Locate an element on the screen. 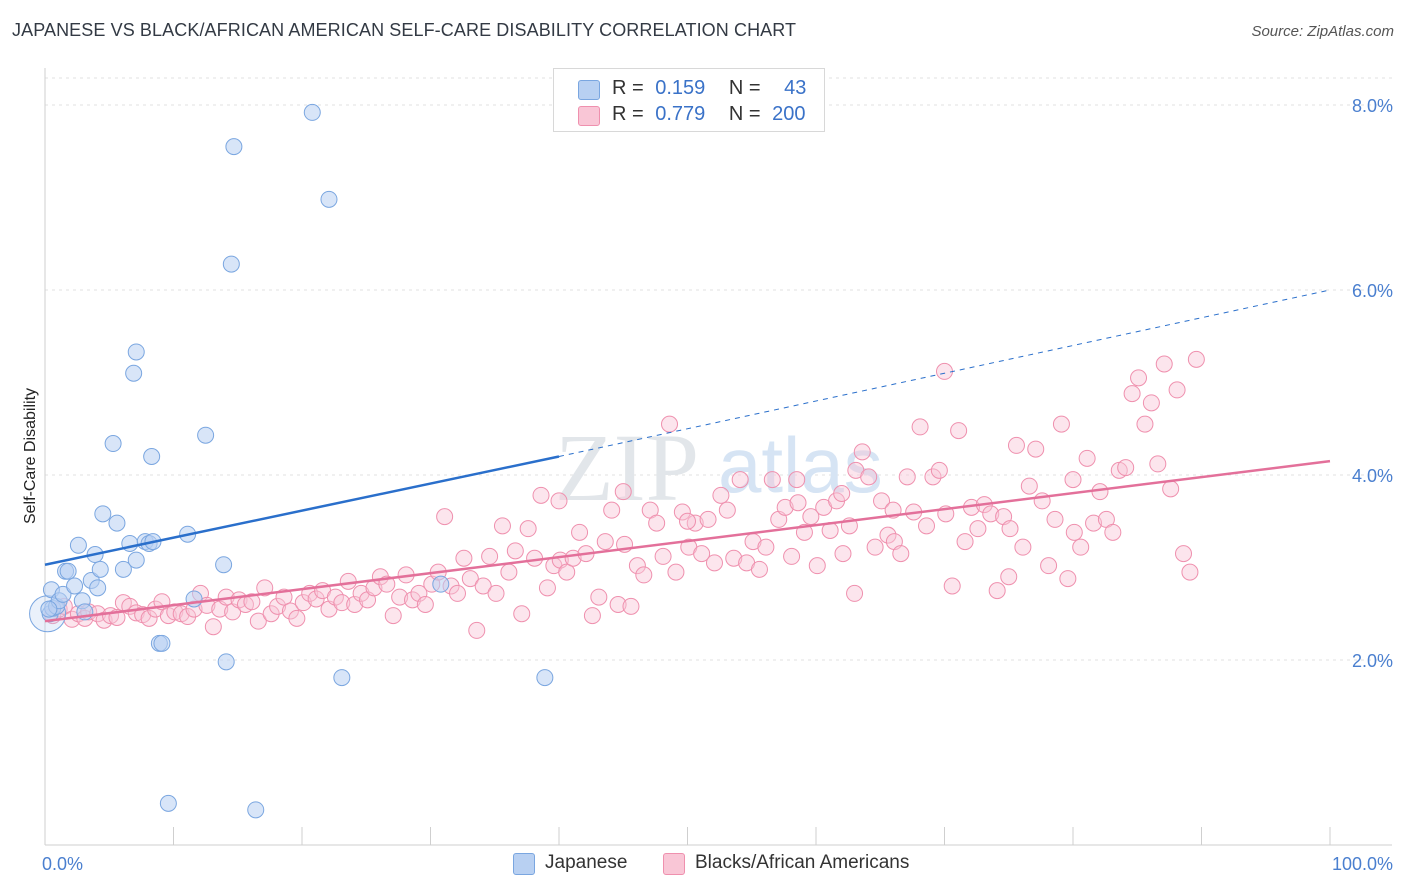 This screenshot has height=892, width=1406. x-tick-label: 0.0% is located at coordinates (62, 864).